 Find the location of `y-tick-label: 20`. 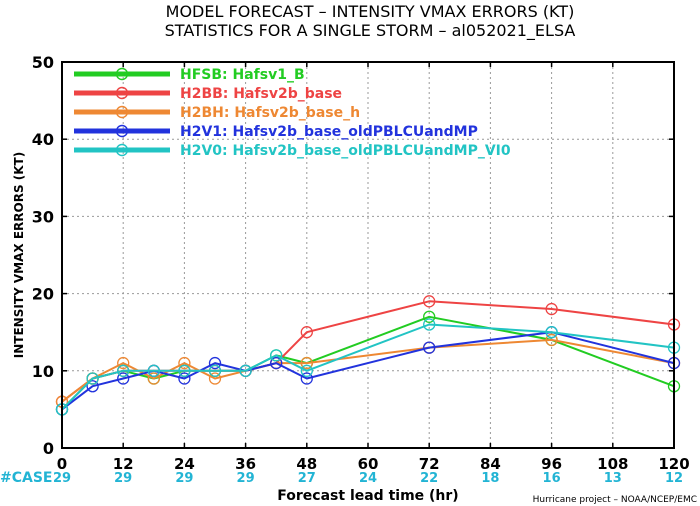

y-tick-label: 20 is located at coordinates (43, 294).